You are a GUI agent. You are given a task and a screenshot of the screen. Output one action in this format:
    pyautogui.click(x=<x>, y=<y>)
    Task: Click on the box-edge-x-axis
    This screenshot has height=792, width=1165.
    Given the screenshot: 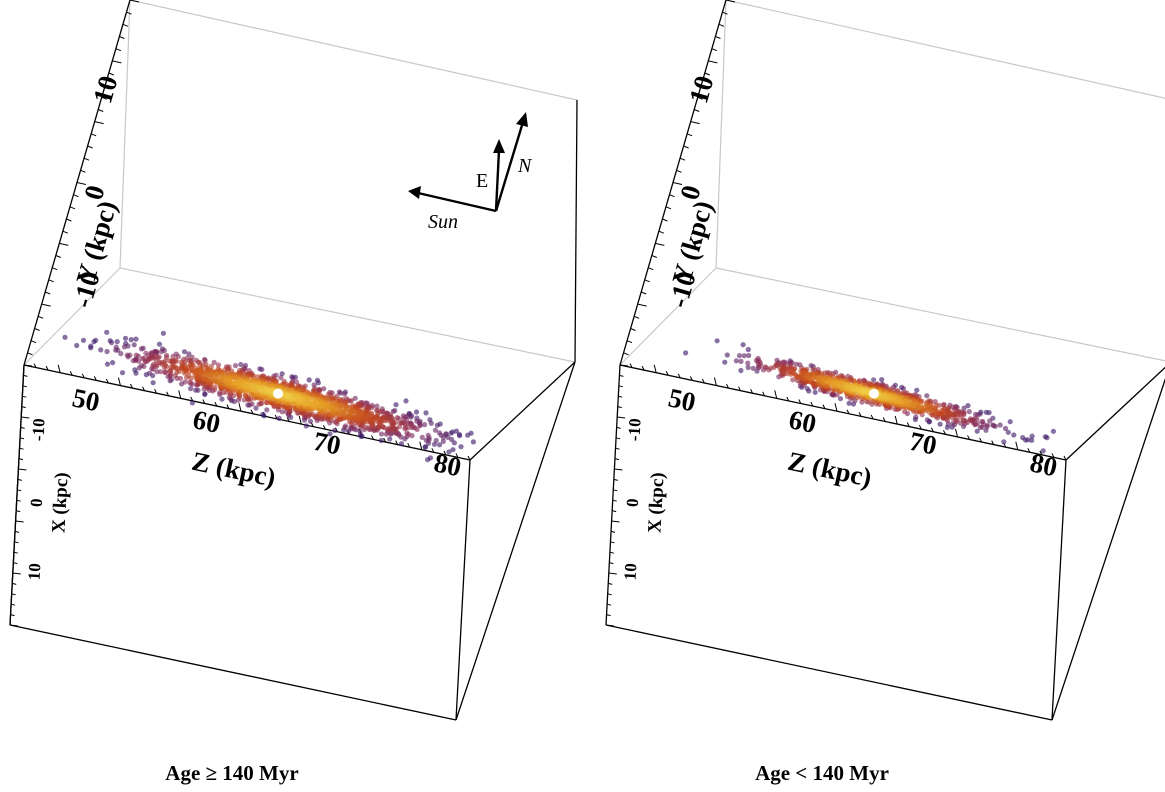 What is the action you would take?
    pyautogui.click(x=17, y=495)
    